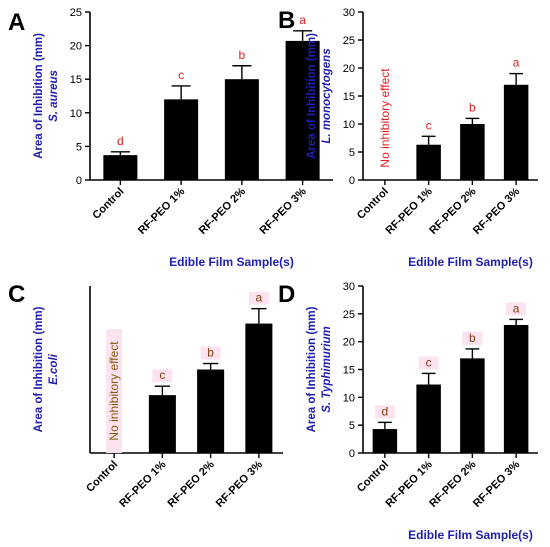 This screenshot has height=547, width=550. What do you see at coordinates (327, 95) in the screenshot?
I see `y-axis-organism-label: L. monocytogens` at bounding box center [327, 95].